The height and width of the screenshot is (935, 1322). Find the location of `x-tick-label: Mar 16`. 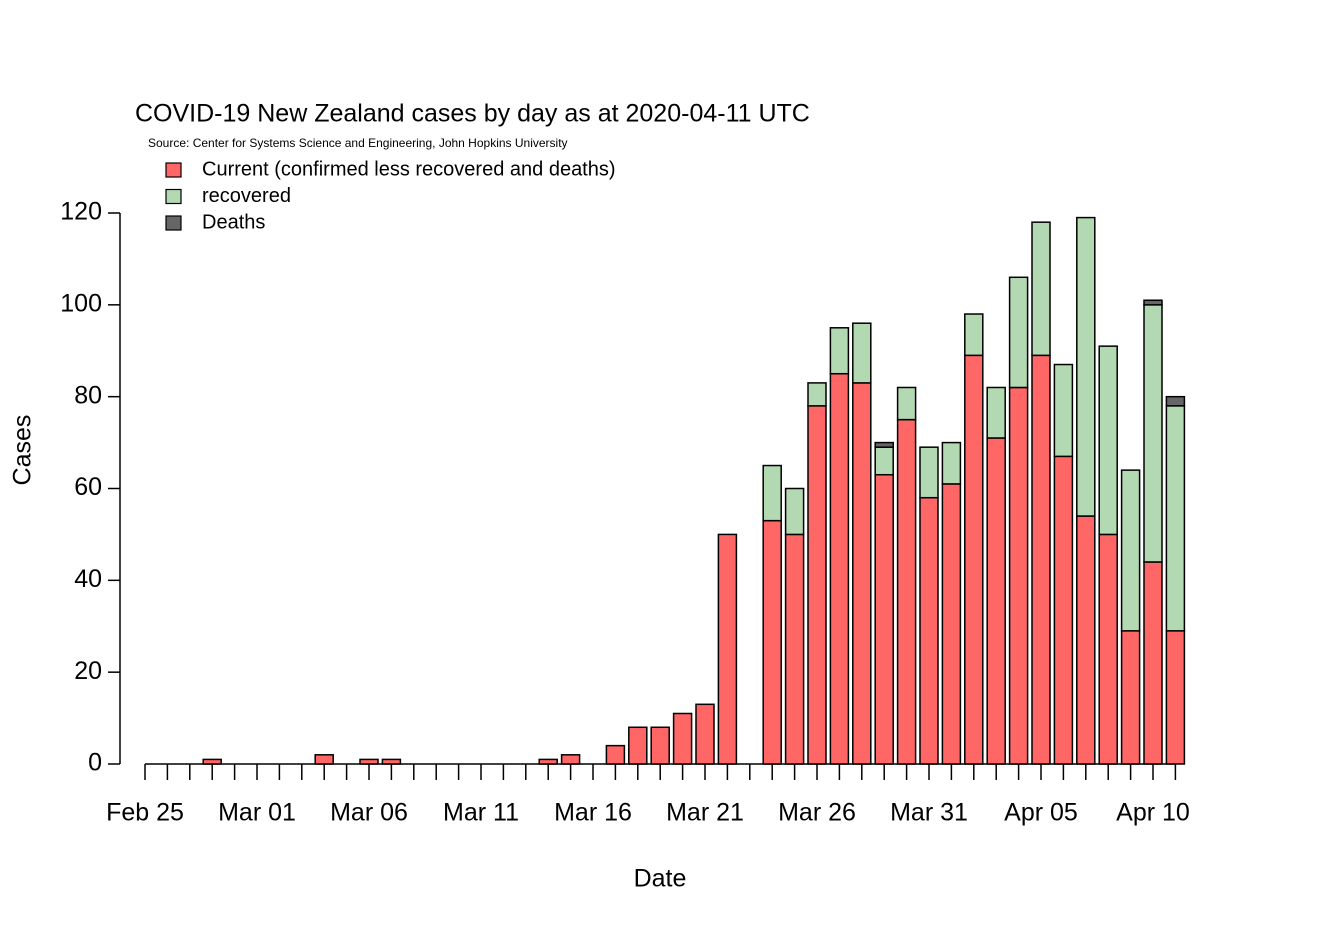

x-tick-label: Mar 16 is located at coordinates (593, 813).